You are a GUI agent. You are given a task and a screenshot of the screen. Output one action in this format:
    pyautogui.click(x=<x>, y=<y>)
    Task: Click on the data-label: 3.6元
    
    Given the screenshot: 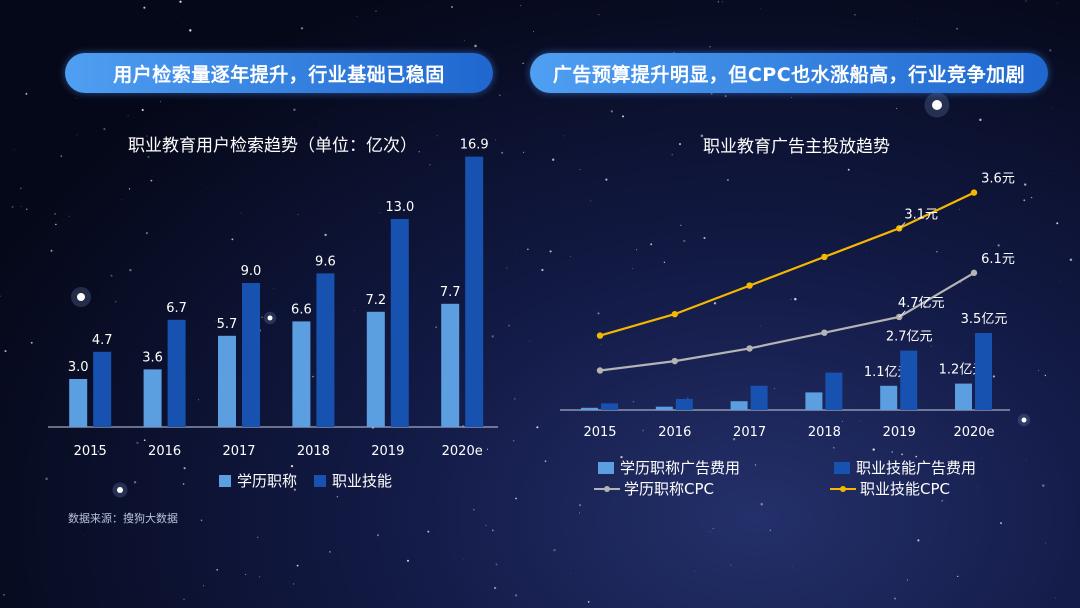 What is the action you would take?
    pyautogui.click(x=998, y=179)
    